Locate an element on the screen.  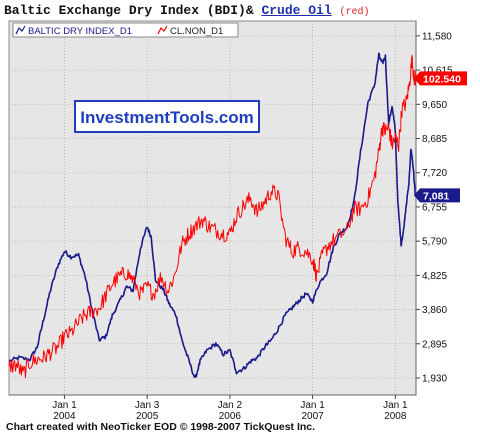
y-tick-label: 11,580 is located at coordinates (437, 36).